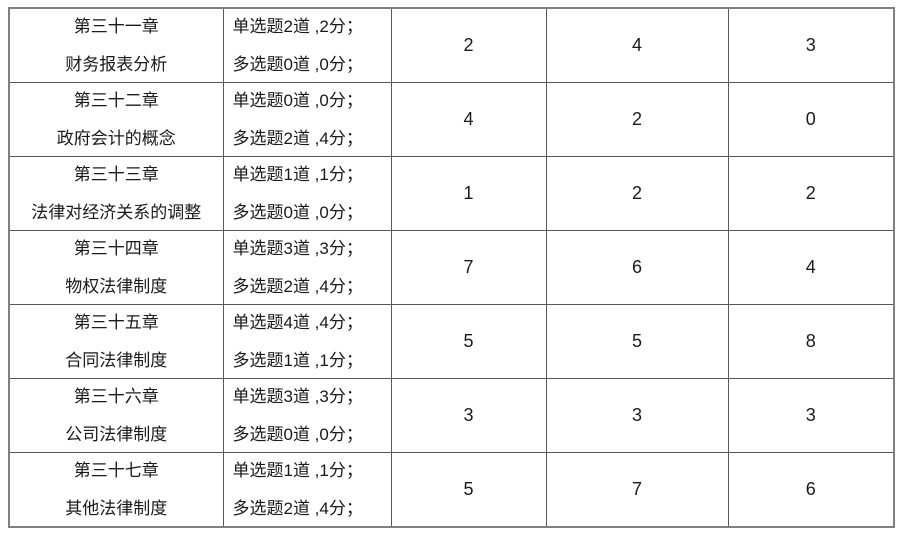  Describe the element at coordinates (468, 267) in the screenshot. I see `count-cell-a: 7` at that location.